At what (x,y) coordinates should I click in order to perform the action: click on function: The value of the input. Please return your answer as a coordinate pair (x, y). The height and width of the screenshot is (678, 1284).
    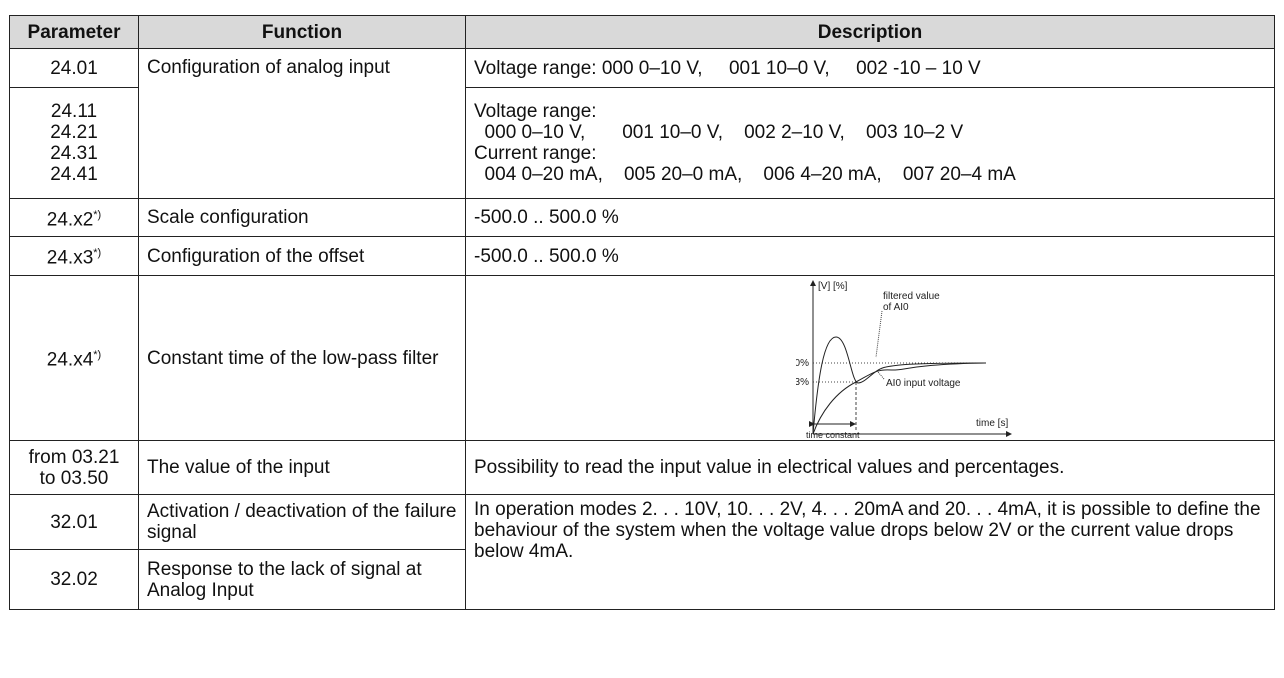
    Looking at the image, I should click on (302, 467).